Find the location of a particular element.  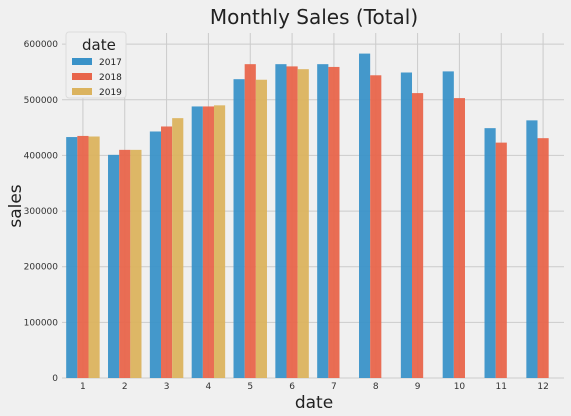

x-tick-label: 8 is located at coordinates (376, 387).